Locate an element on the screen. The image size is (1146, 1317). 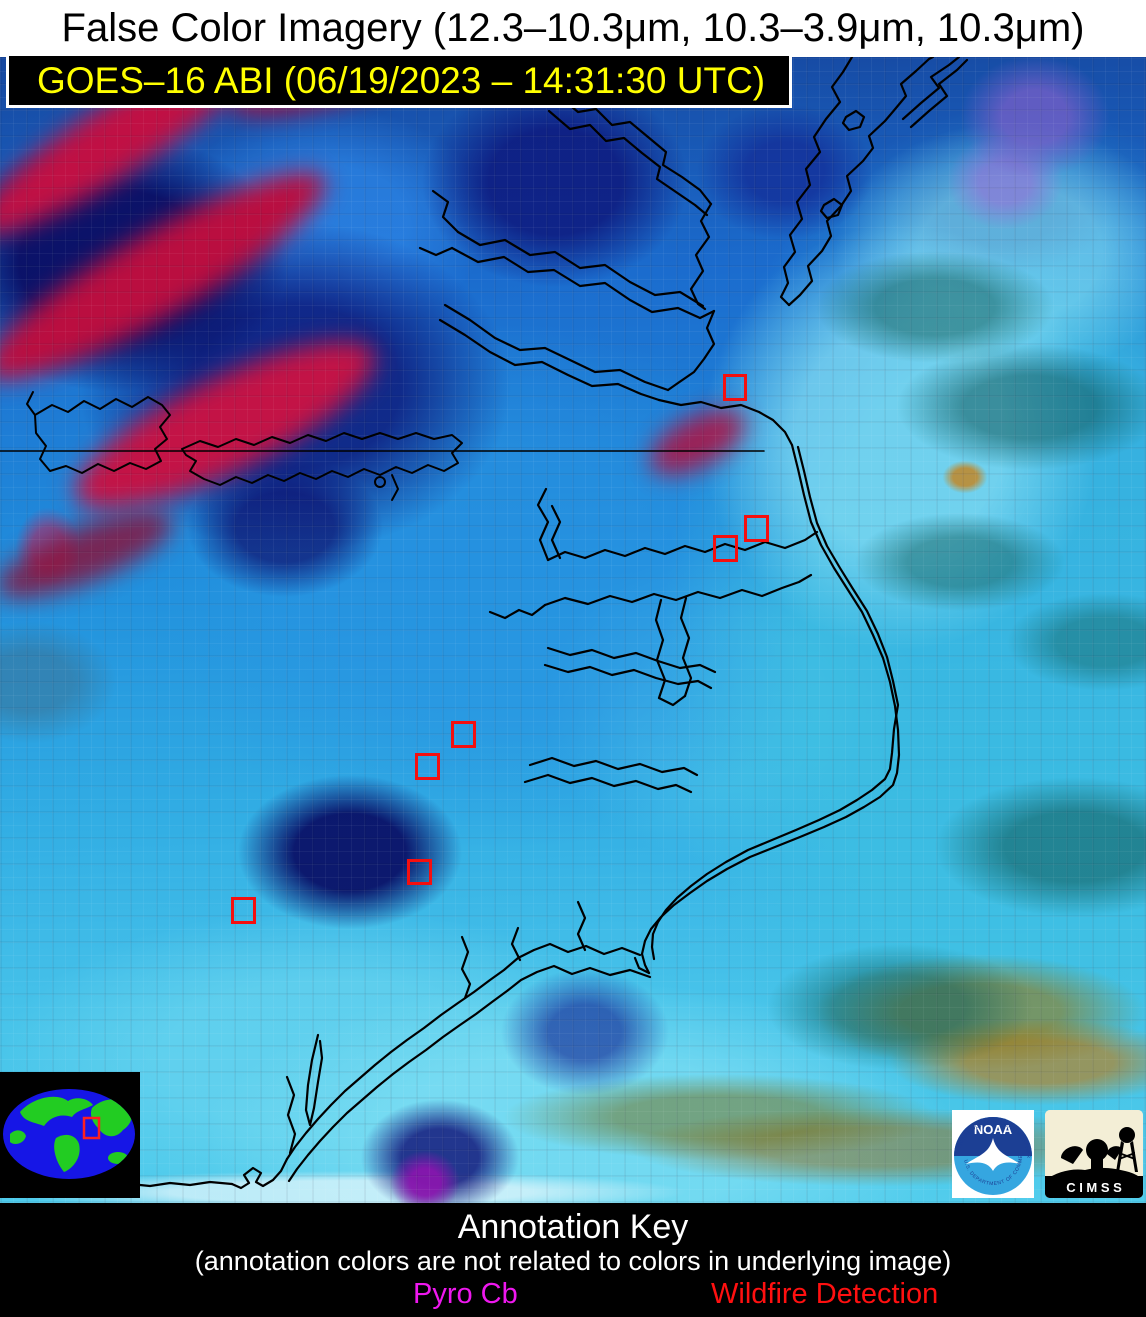
timestamp-banner: GOES–16 ABI (06/19/2023 – 14:31:30 UTC) is located at coordinates (399, 80).